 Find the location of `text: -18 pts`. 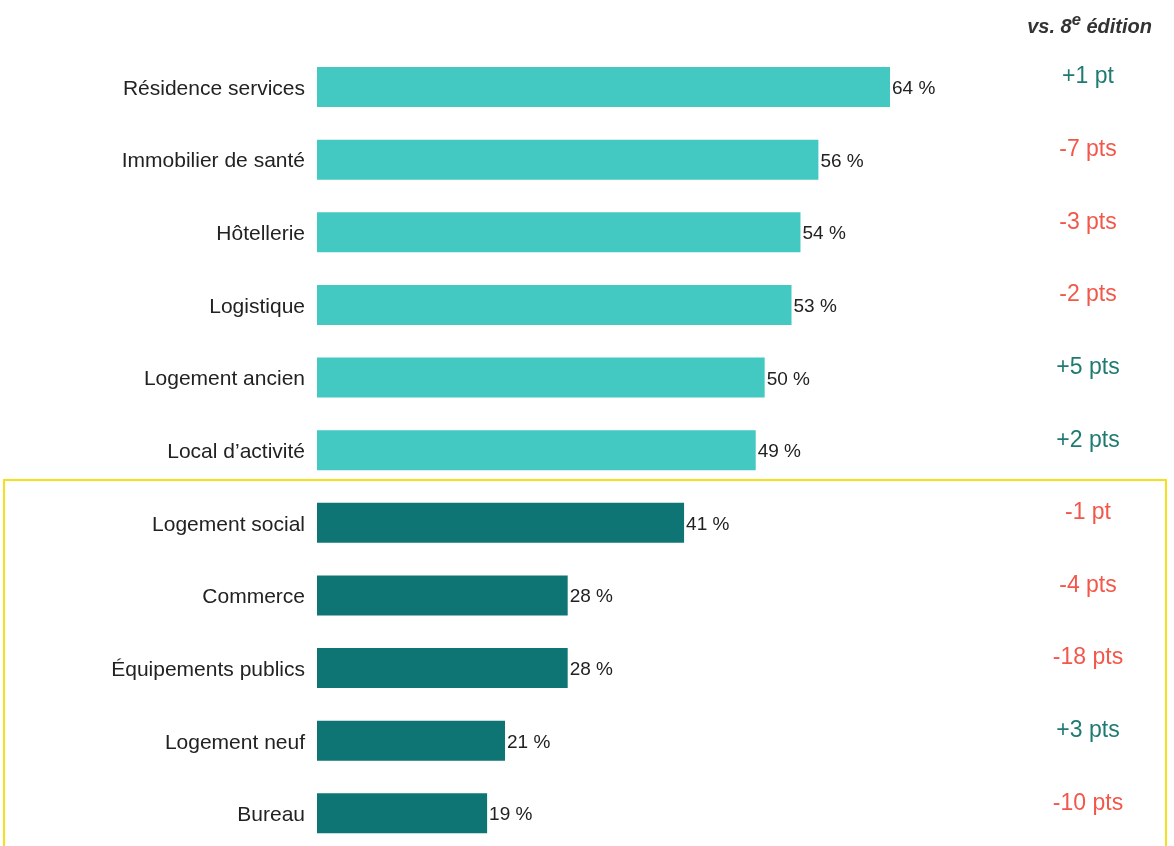

text: -18 pts is located at coordinates (1088, 656).